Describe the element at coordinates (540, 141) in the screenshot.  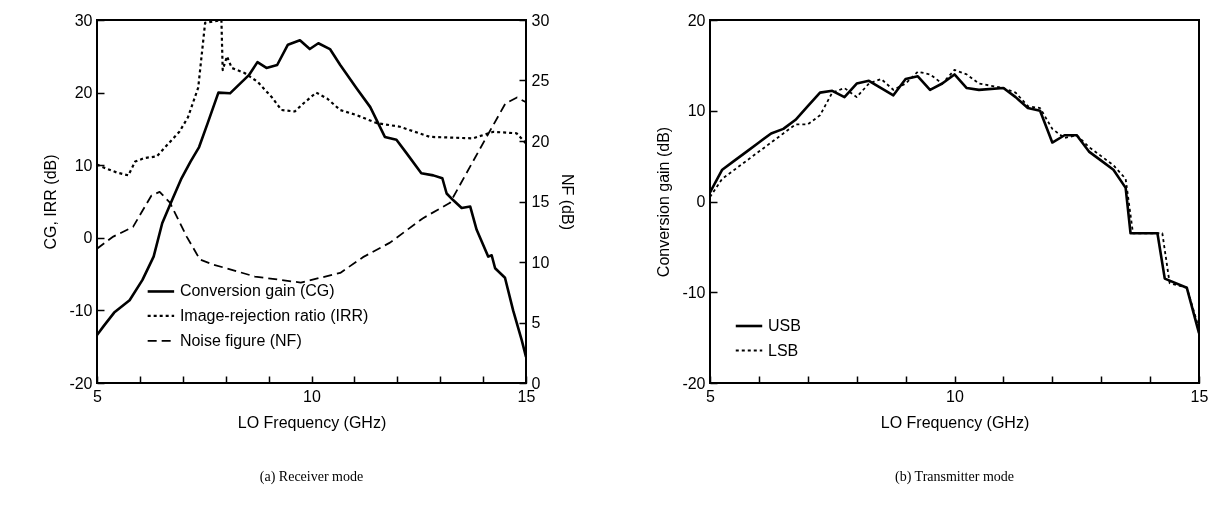
I see `y2-tick-label: 20` at that location.